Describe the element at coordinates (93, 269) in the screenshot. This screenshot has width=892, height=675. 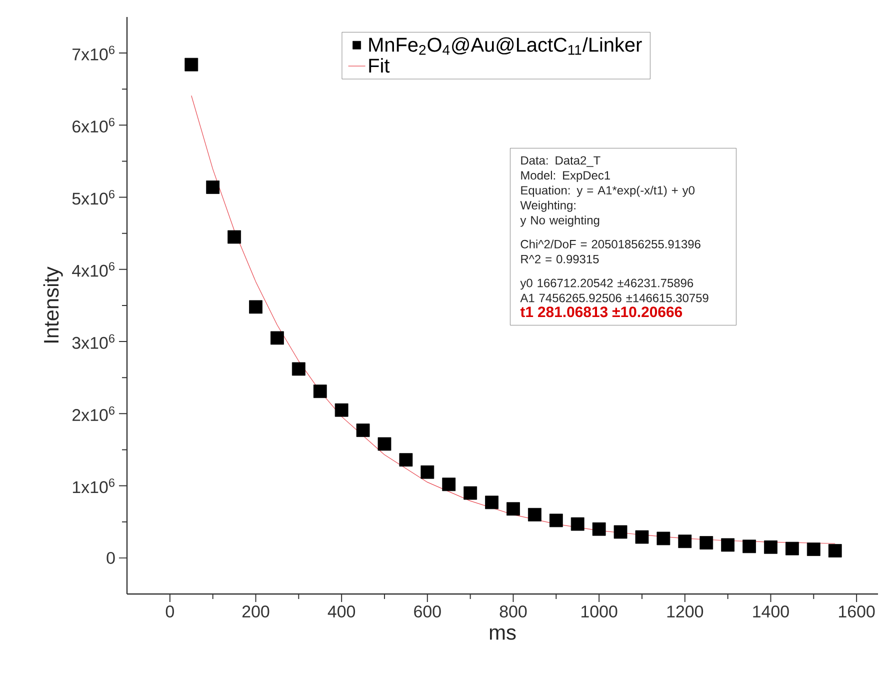
I see `y-tick-label: 4x10$^{6}$` at that location.